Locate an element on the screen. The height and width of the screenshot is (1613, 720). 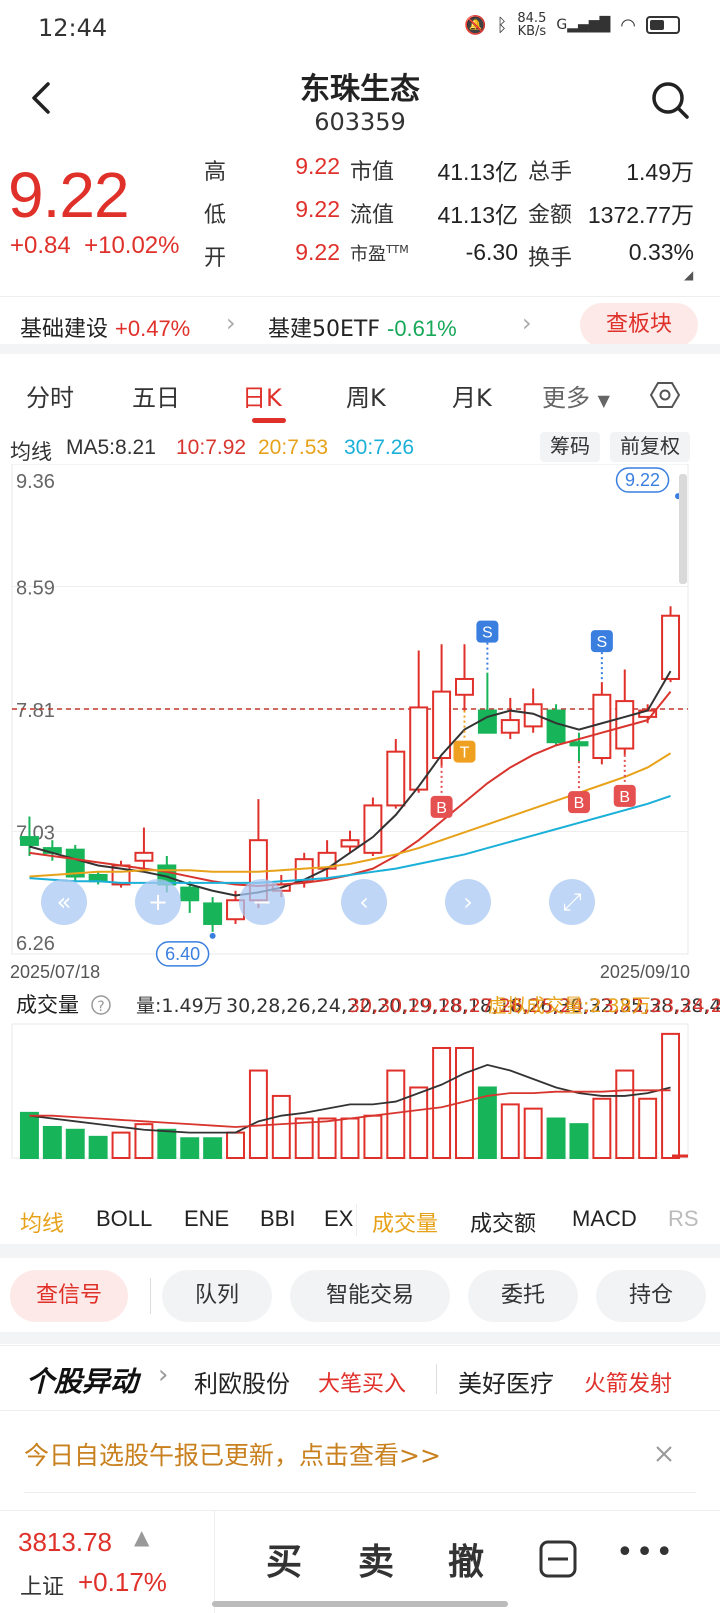
scroll-left-icon: ‹ is located at coordinates (364, 902).